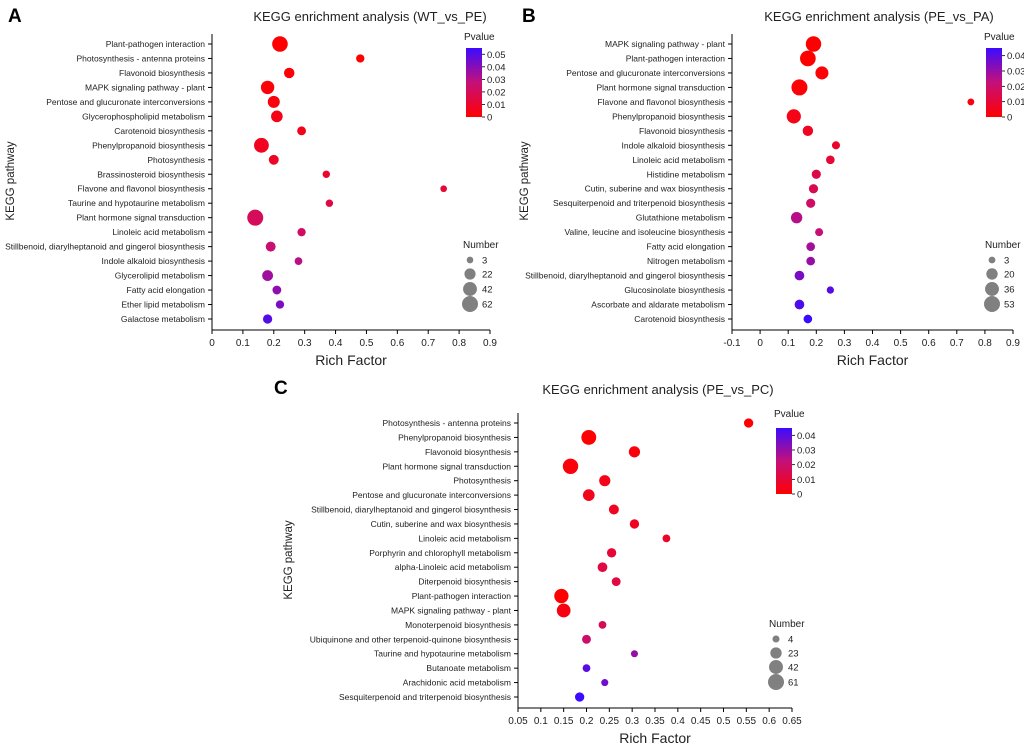 The image size is (1024, 746). What do you see at coordinates (176, 160) in the screenshot?
I see `pathway-label: Photosynthesis` at bounding box center [176, 160].